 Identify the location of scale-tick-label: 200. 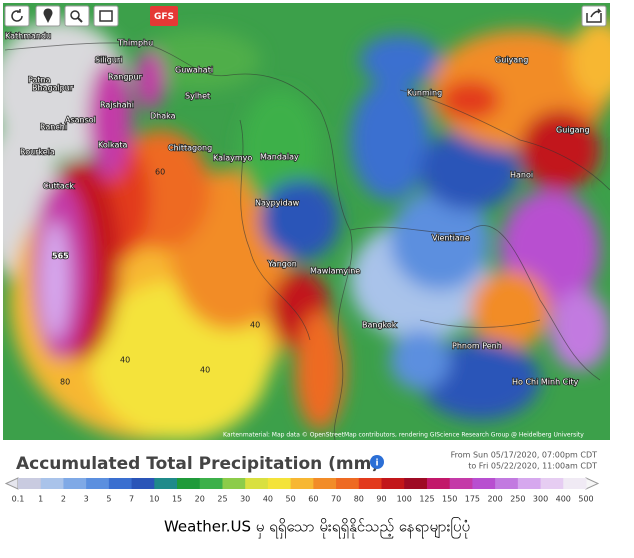
(494, 499).